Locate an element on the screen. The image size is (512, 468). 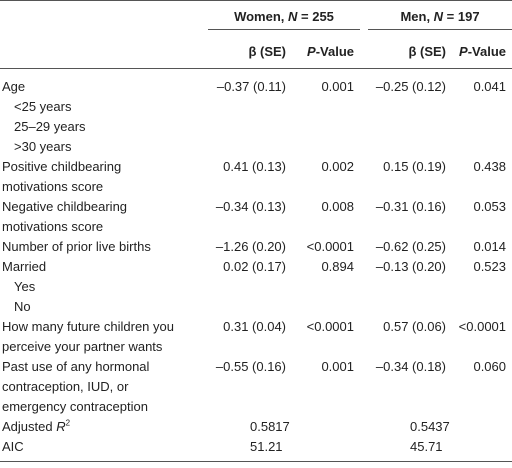
value-cell: –1.26 (0.20) is located at coordinates (246, 247).